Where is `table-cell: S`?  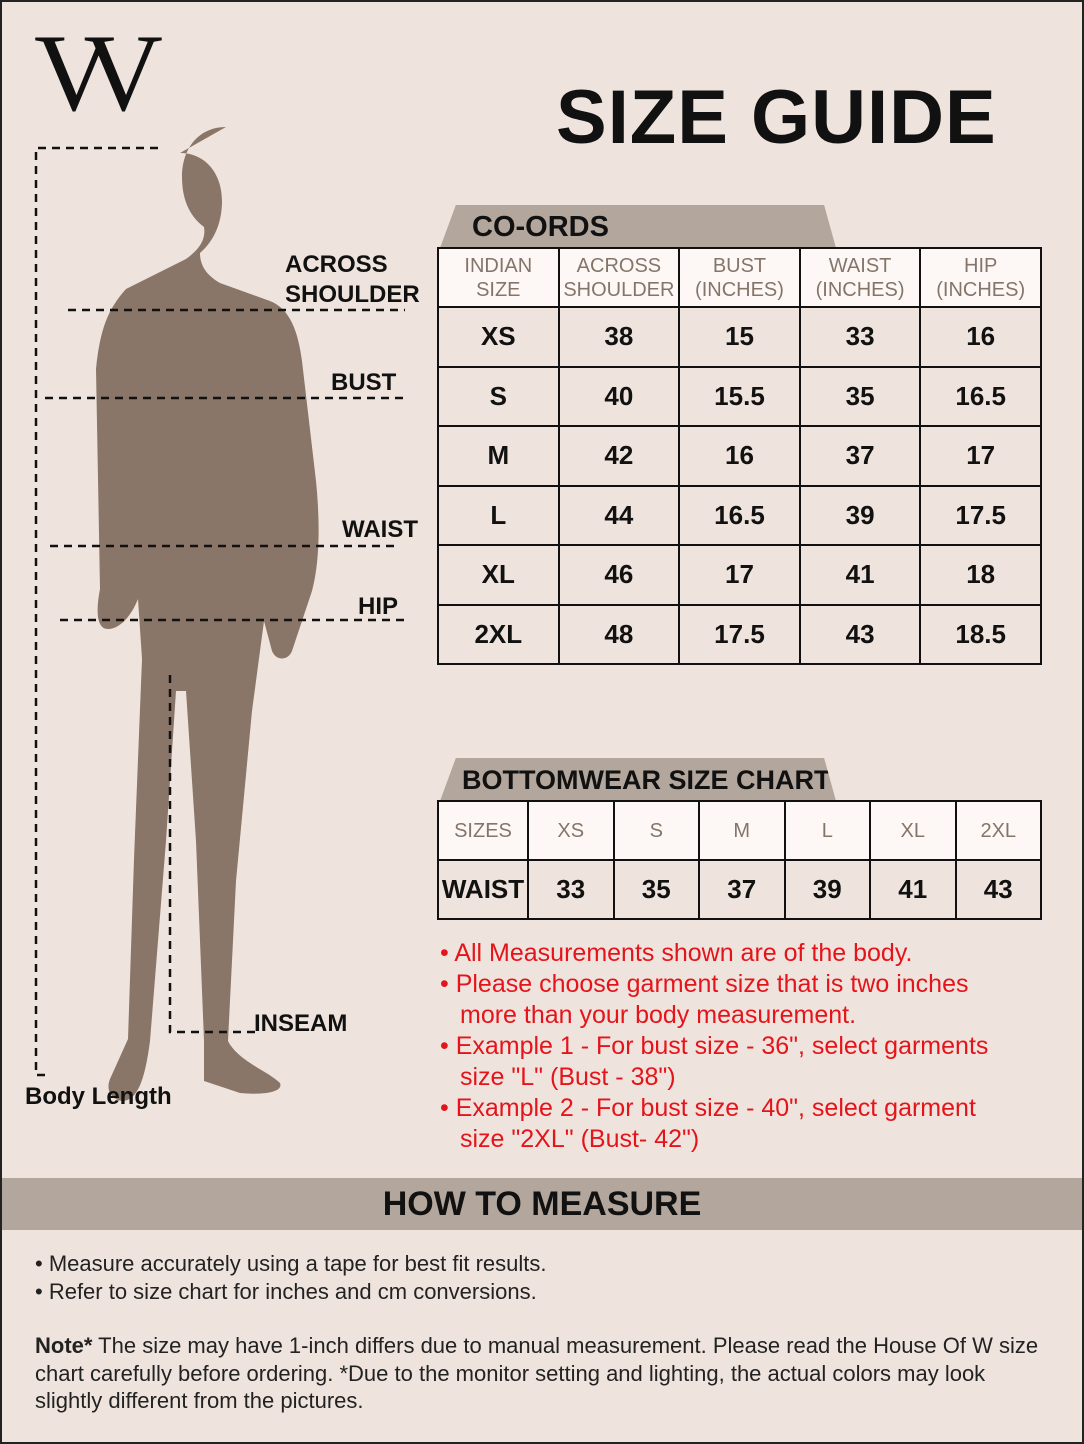 table-cell: S is located at coordinates (498, 396).